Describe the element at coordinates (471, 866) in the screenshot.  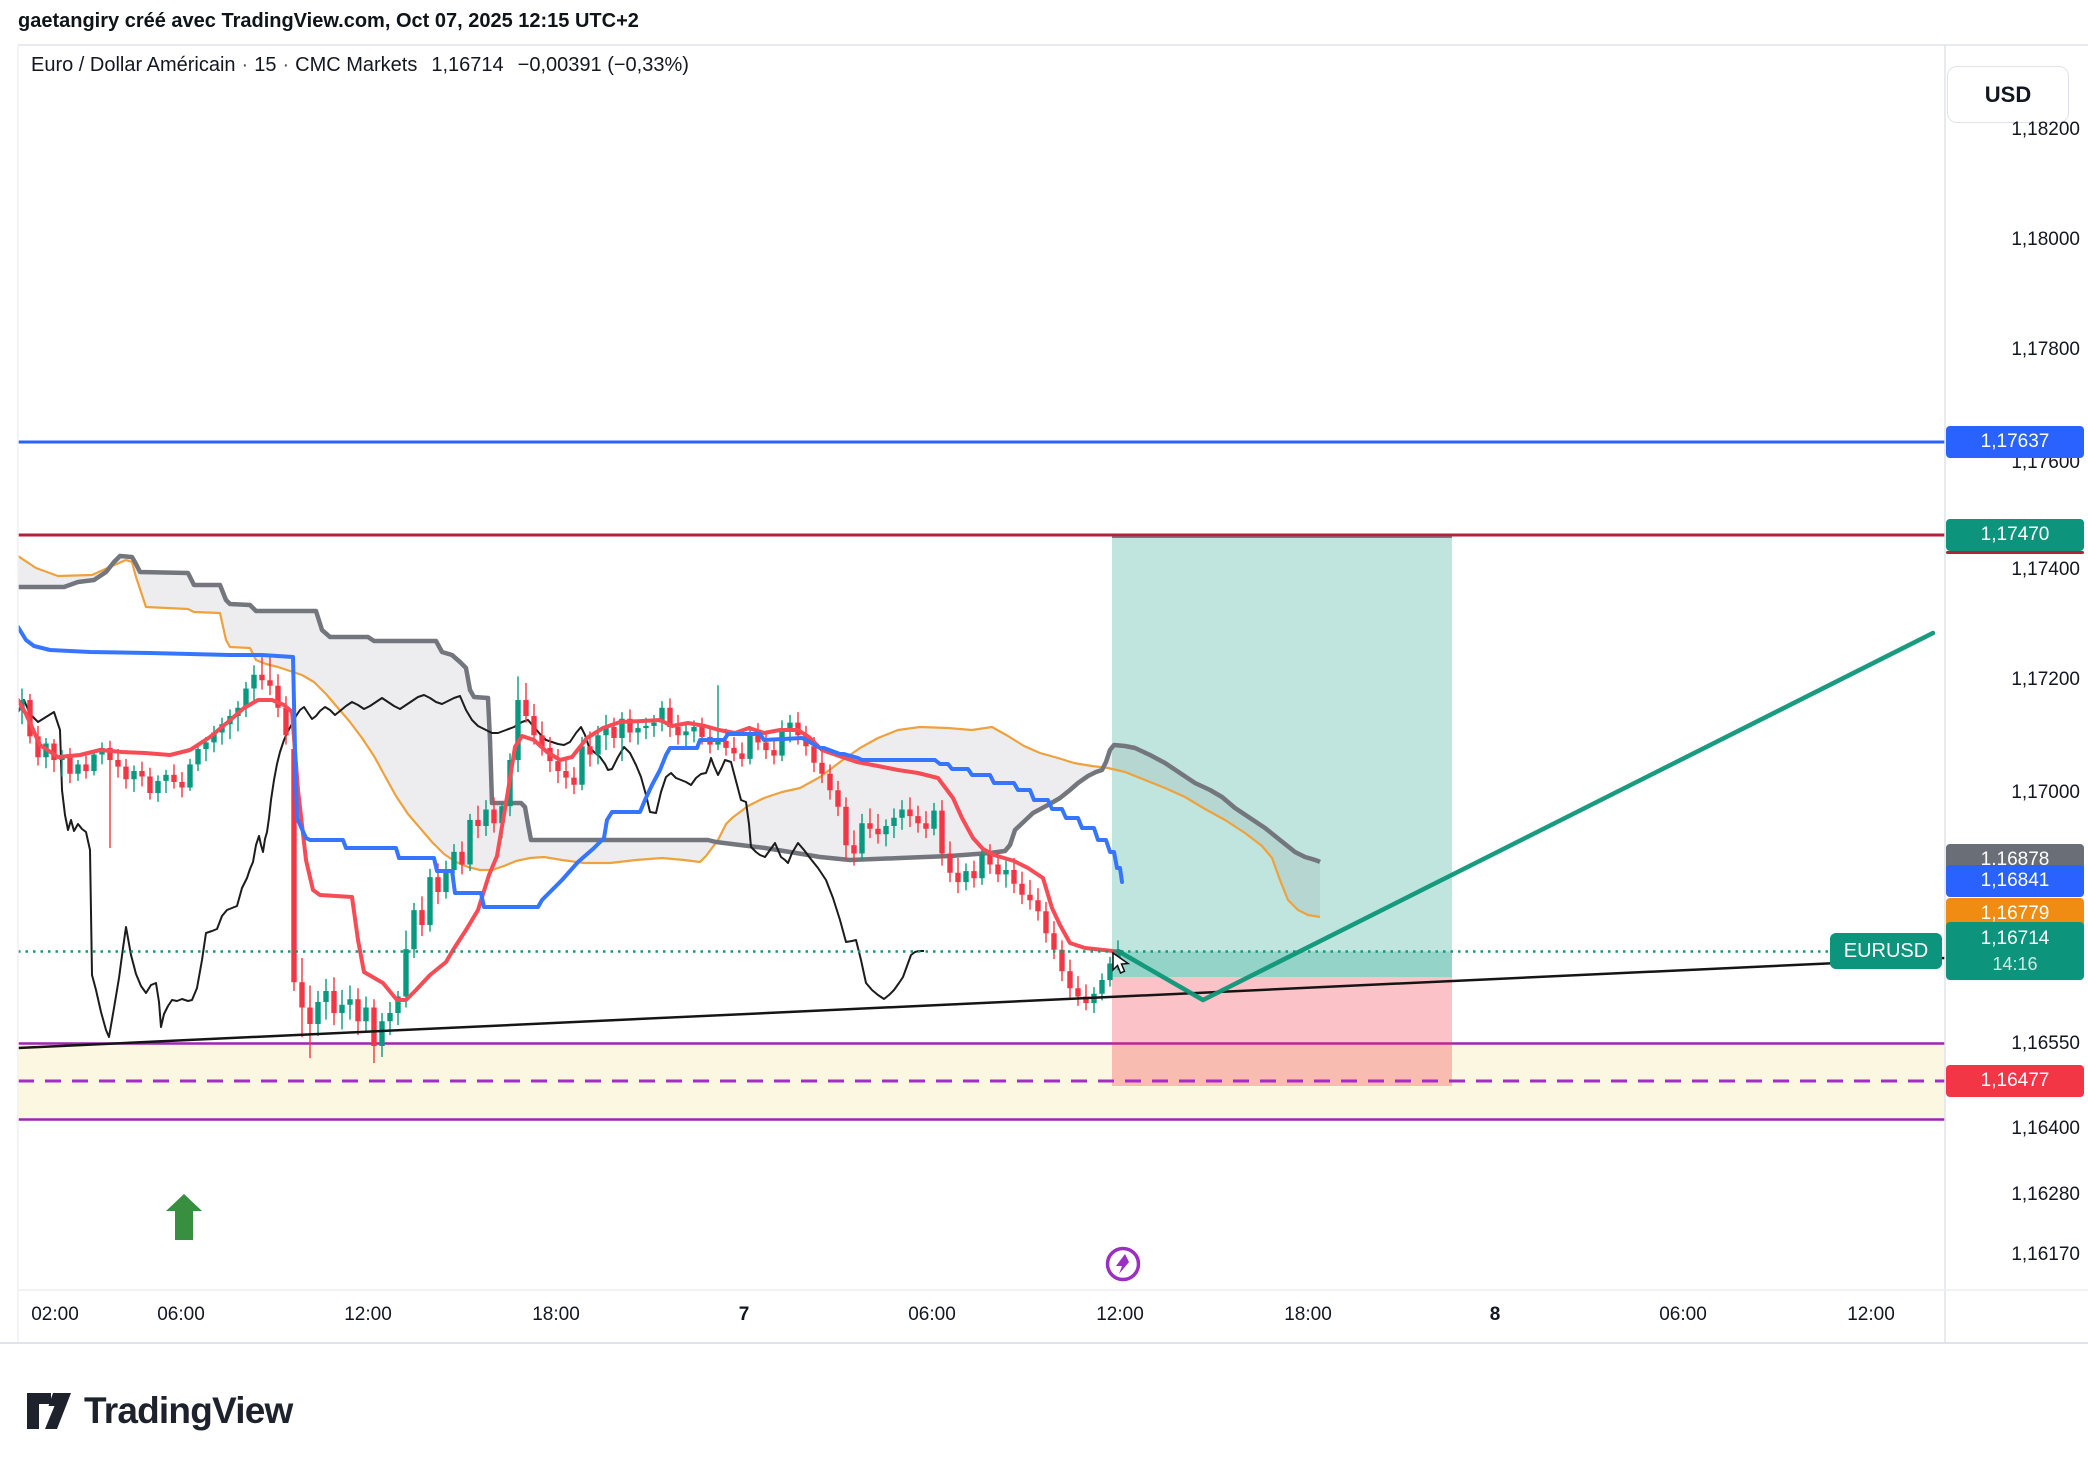
I see `chikou-line` at that location.